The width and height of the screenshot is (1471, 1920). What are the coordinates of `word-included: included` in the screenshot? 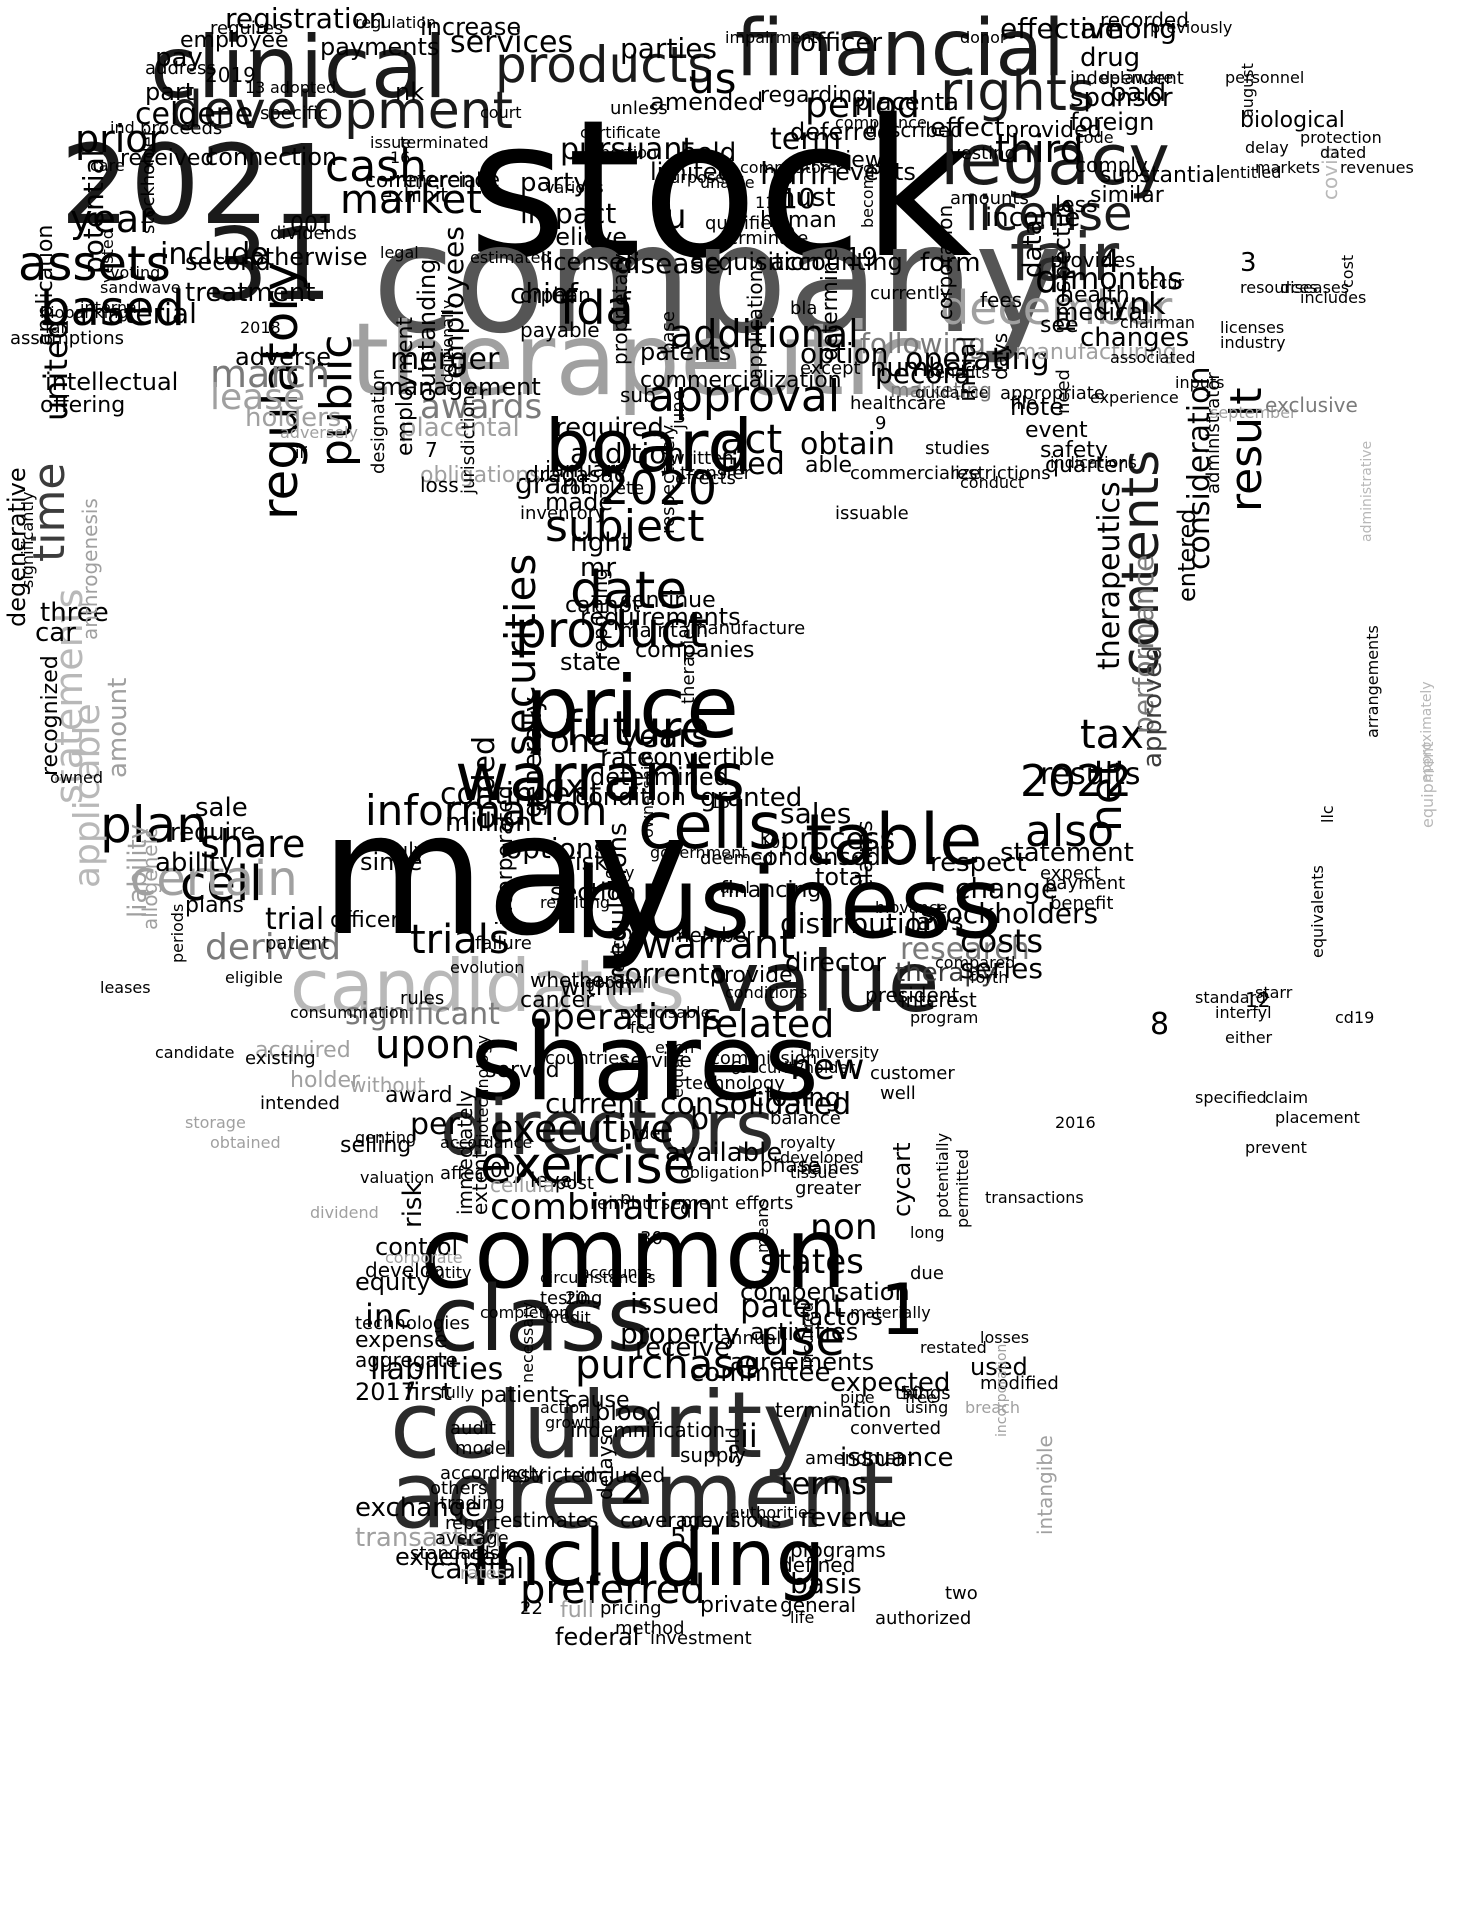 It's located at (623, 1475).